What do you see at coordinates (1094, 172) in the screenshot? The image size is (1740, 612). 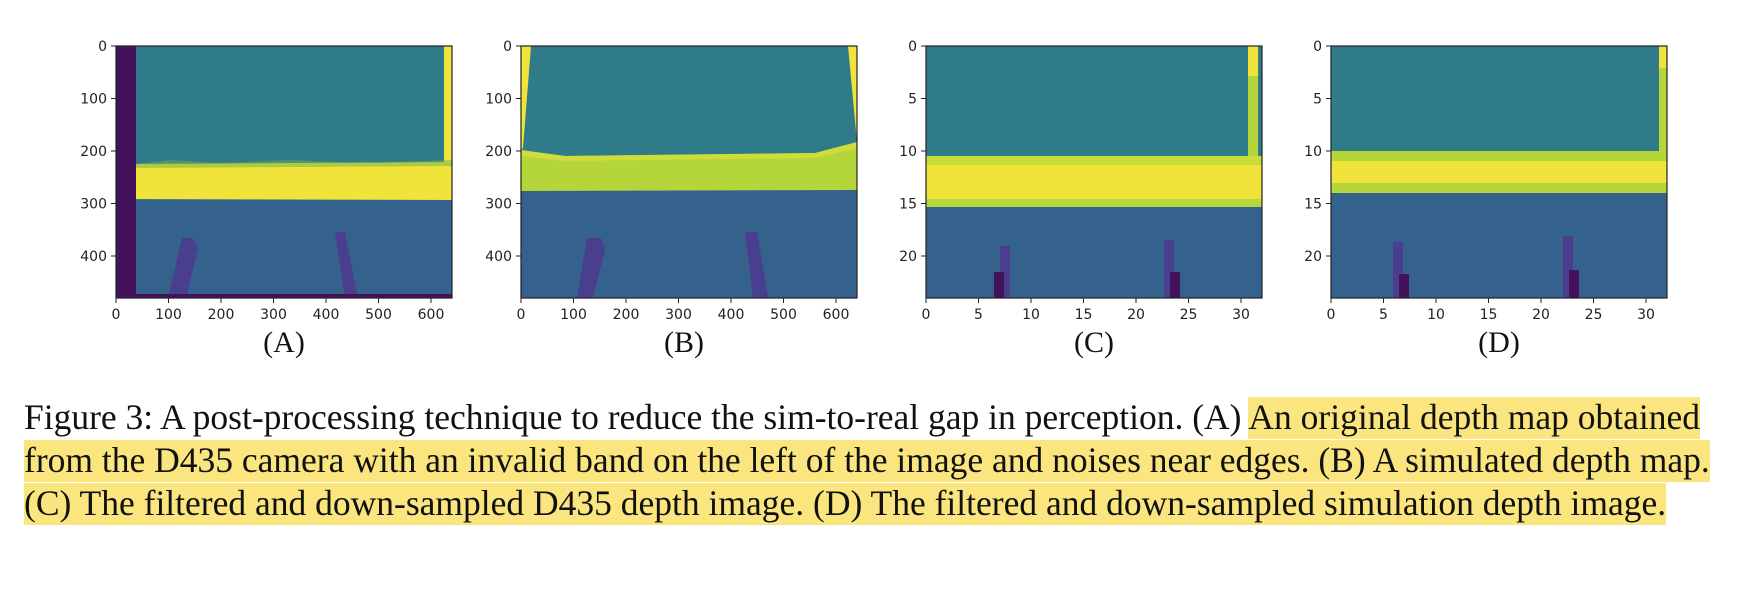 I see `depth-map-c` at bounding box center [1094, 172].